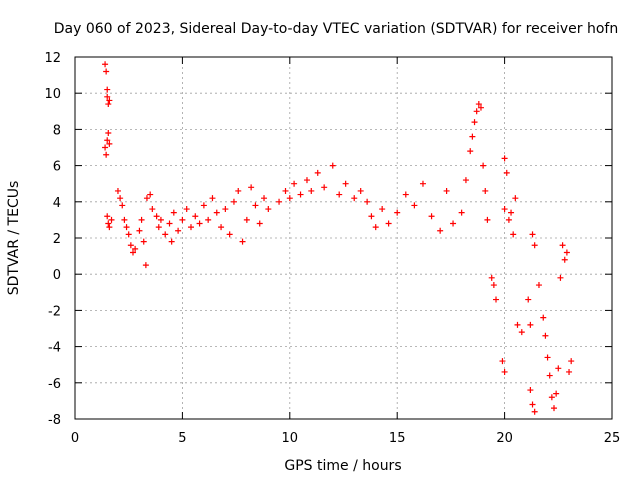  Describe the element at coordinates (75, 438) in the screenshot. I see `x-tick-label: 0` at that location.